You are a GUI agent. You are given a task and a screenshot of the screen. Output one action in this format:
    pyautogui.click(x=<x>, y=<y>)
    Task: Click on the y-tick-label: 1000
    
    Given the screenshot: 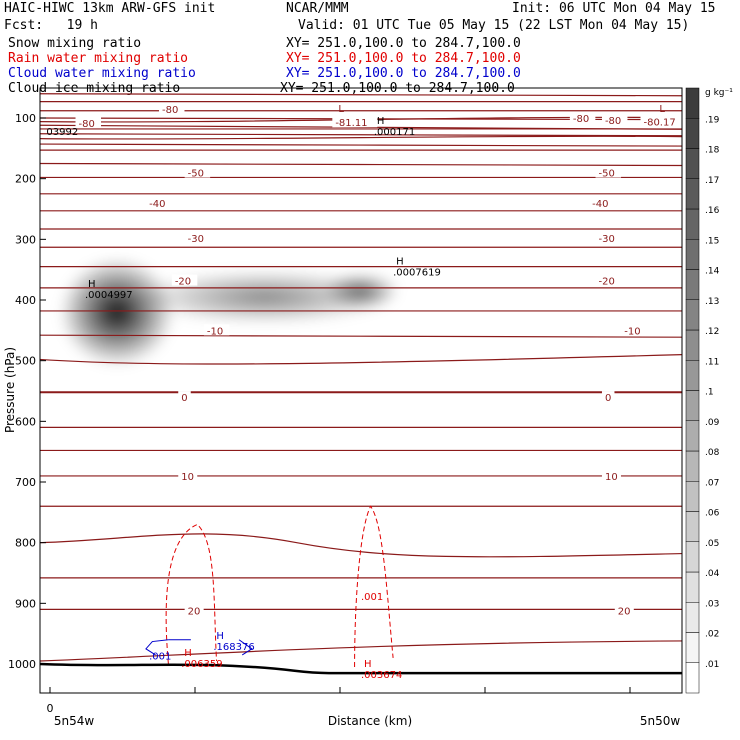 What is the action you would take?
    pyautogui.click(x=22, y=664)
    